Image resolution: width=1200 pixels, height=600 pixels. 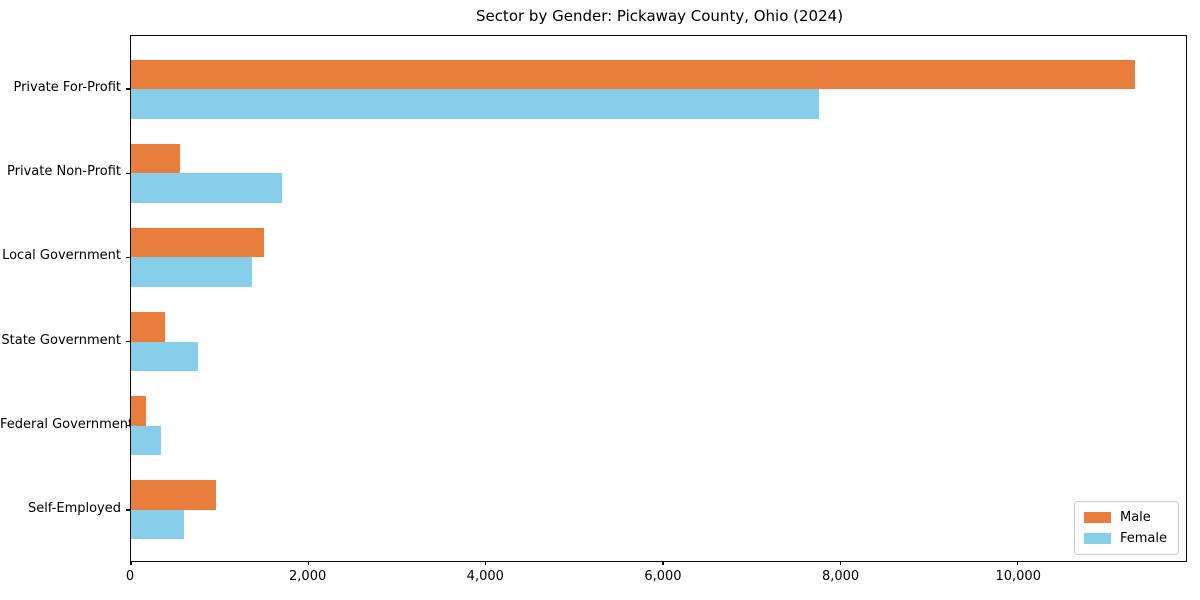 What do you see at coordinates (1097, 538) in the screenshot?
I see `legend-swatch-female` at bounding box center [1097, 538].